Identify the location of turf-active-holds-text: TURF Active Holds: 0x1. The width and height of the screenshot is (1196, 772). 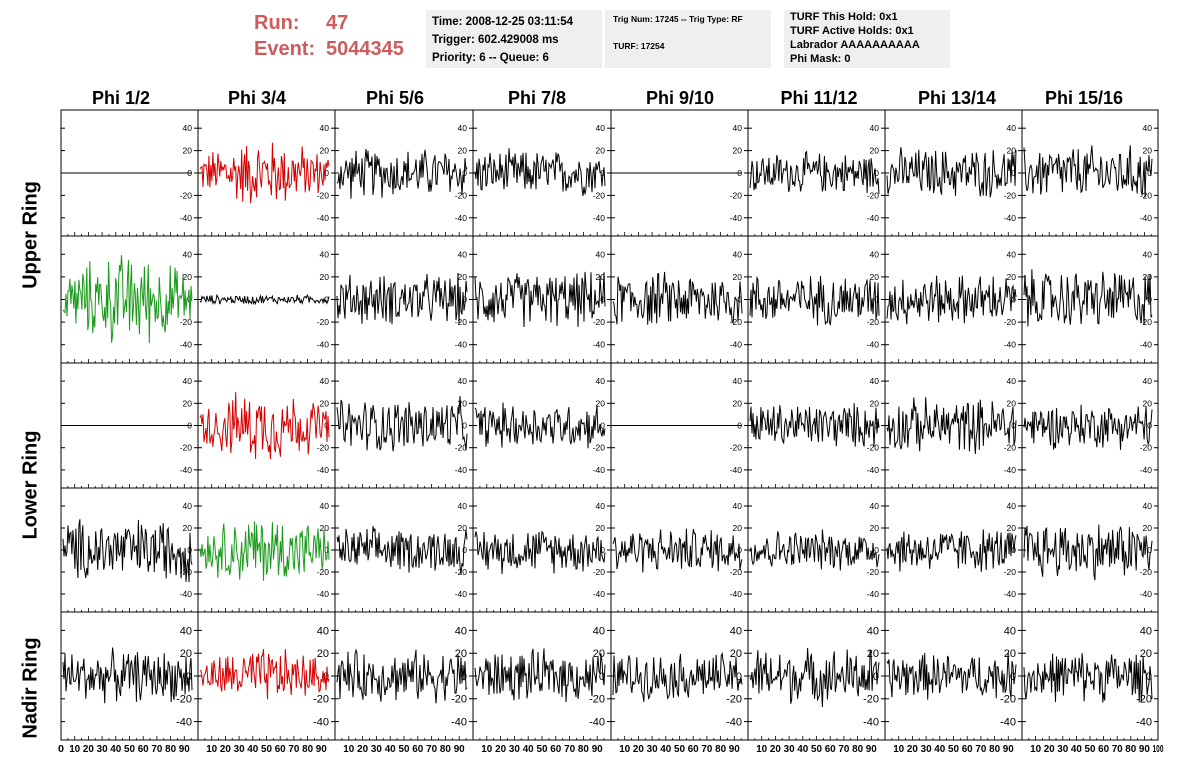
(852, 31).